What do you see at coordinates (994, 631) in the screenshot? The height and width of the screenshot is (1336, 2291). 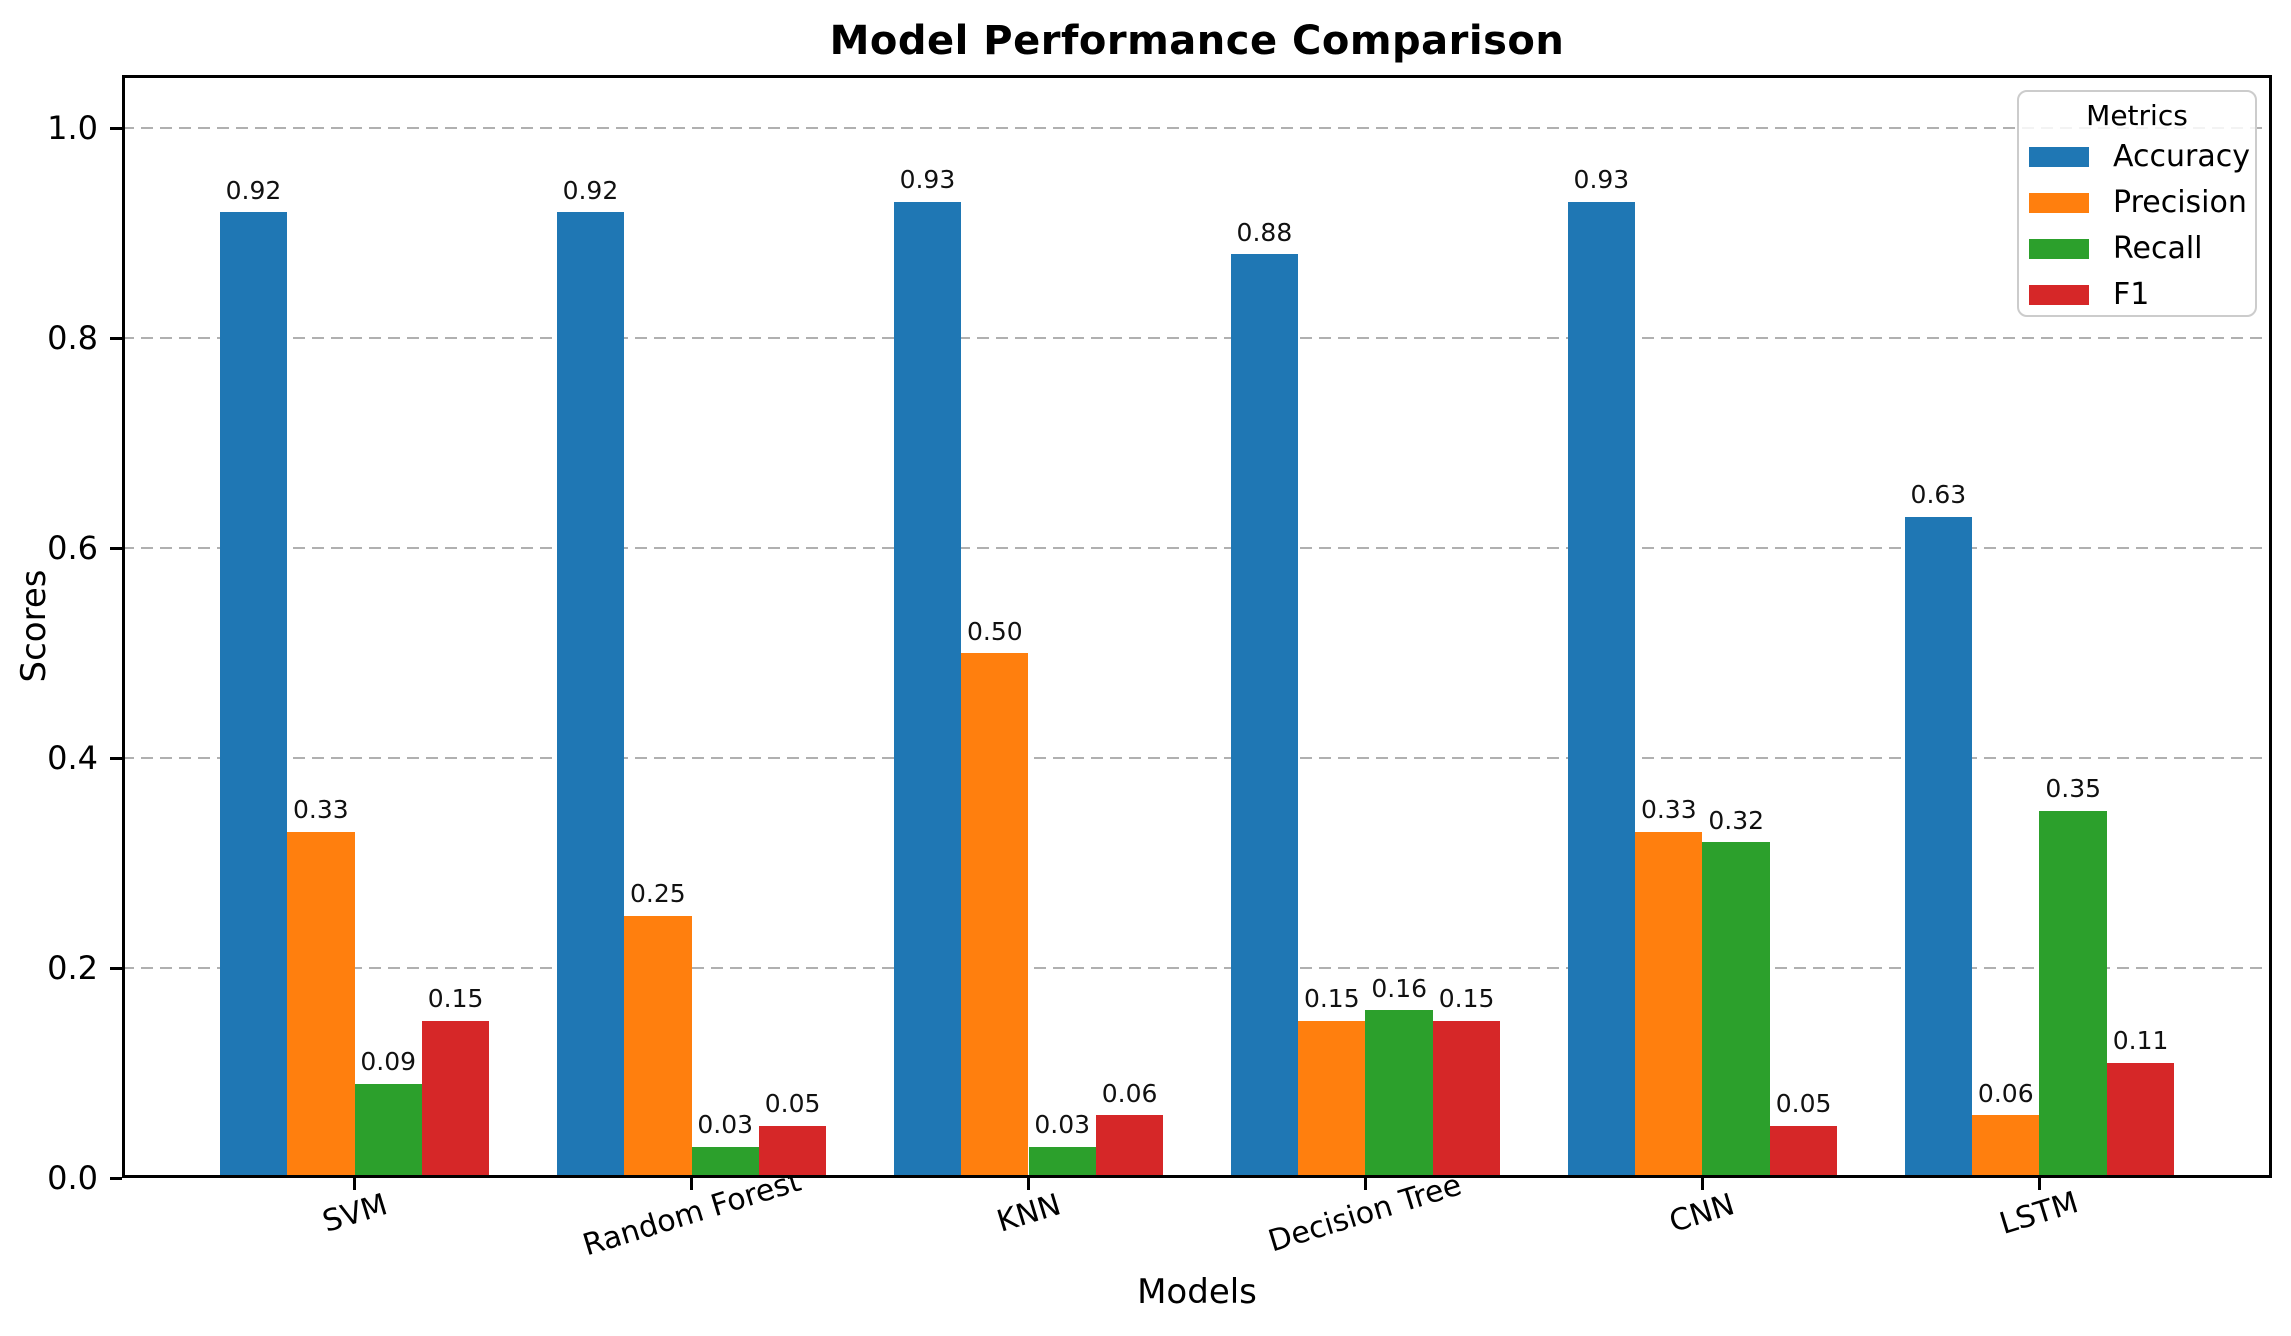 I see `bar-value-label: 0.50` at bounding box center [994, 631].